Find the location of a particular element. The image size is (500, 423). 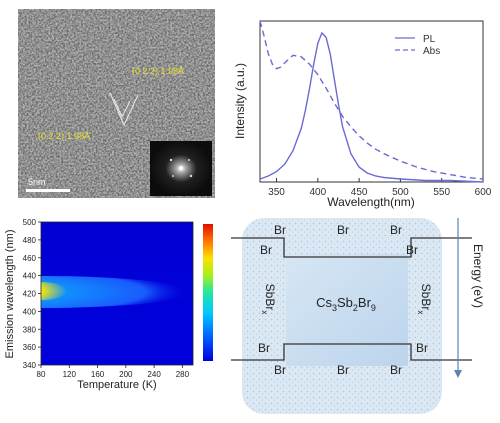

heatmap-y-tick-label: 360 is located at coordinates (30, 347).